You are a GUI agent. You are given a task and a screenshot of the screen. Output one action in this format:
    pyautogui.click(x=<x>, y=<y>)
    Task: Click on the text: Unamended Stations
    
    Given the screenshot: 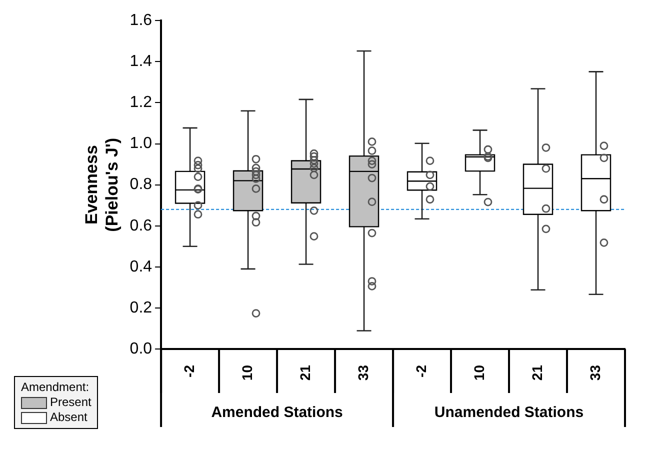 What is the action you would take?
    pyautogui.click(x=509, y=413)
    